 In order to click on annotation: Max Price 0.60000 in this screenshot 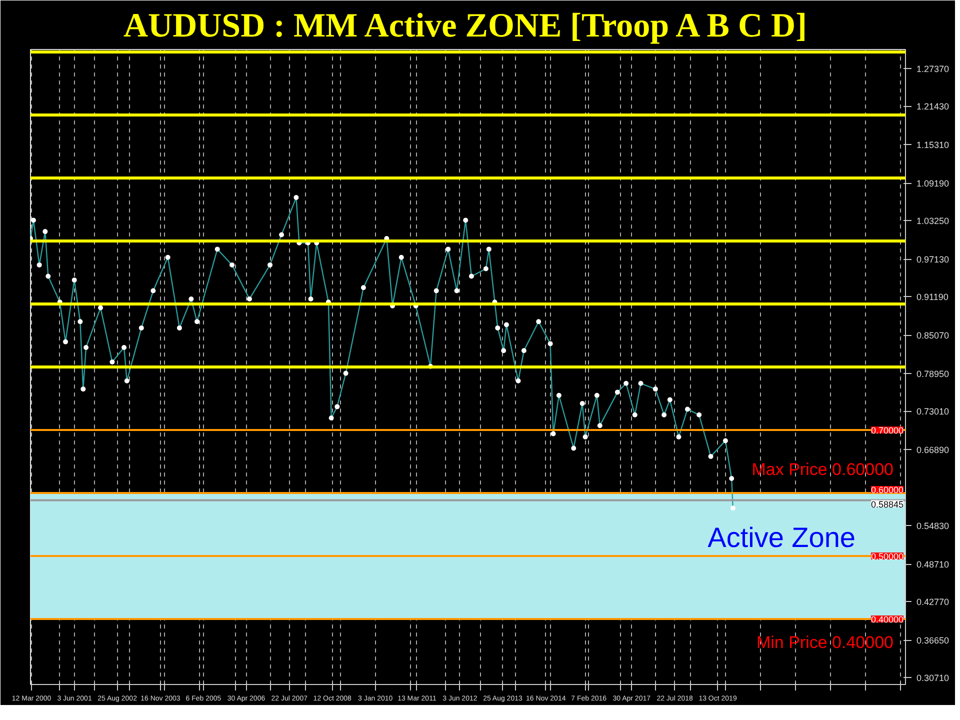, I will do `click(823, 469)`.